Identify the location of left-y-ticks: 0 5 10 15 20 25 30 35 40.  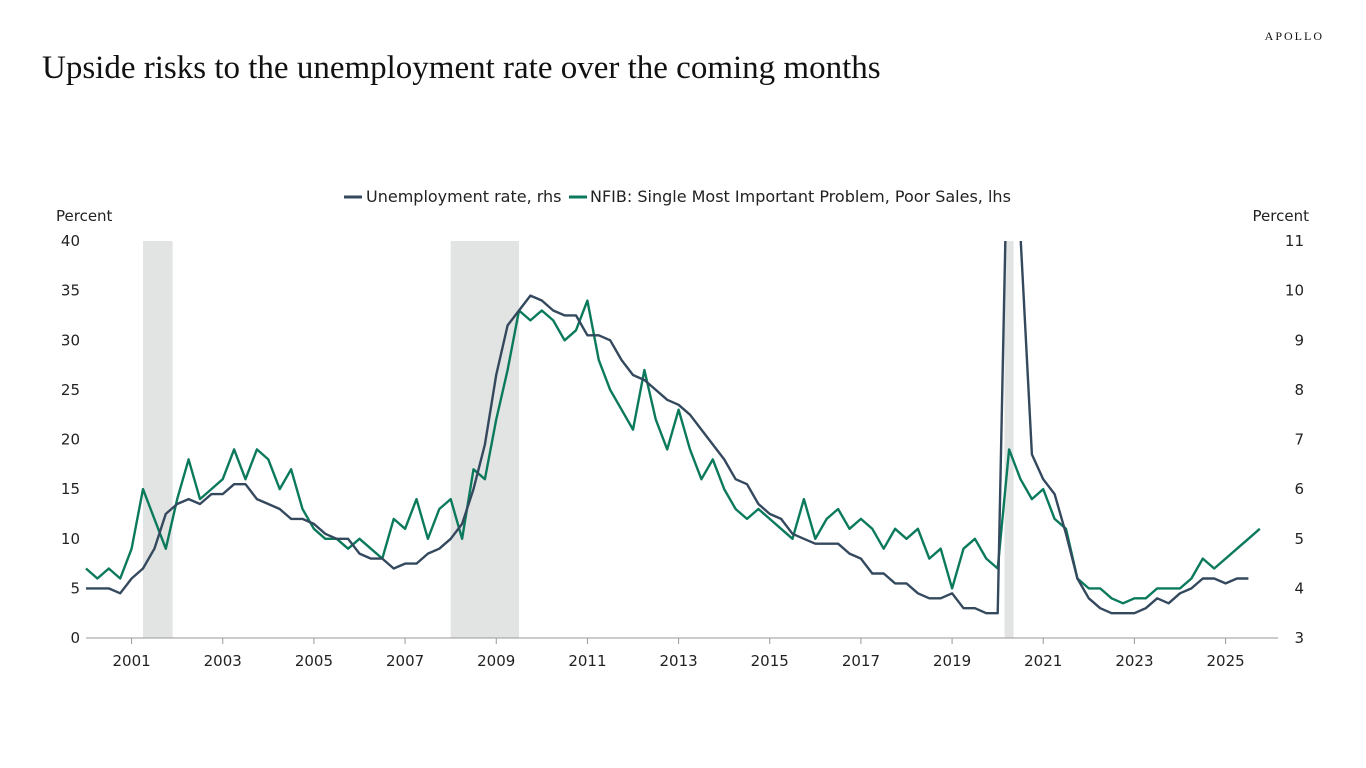
(70, 439).